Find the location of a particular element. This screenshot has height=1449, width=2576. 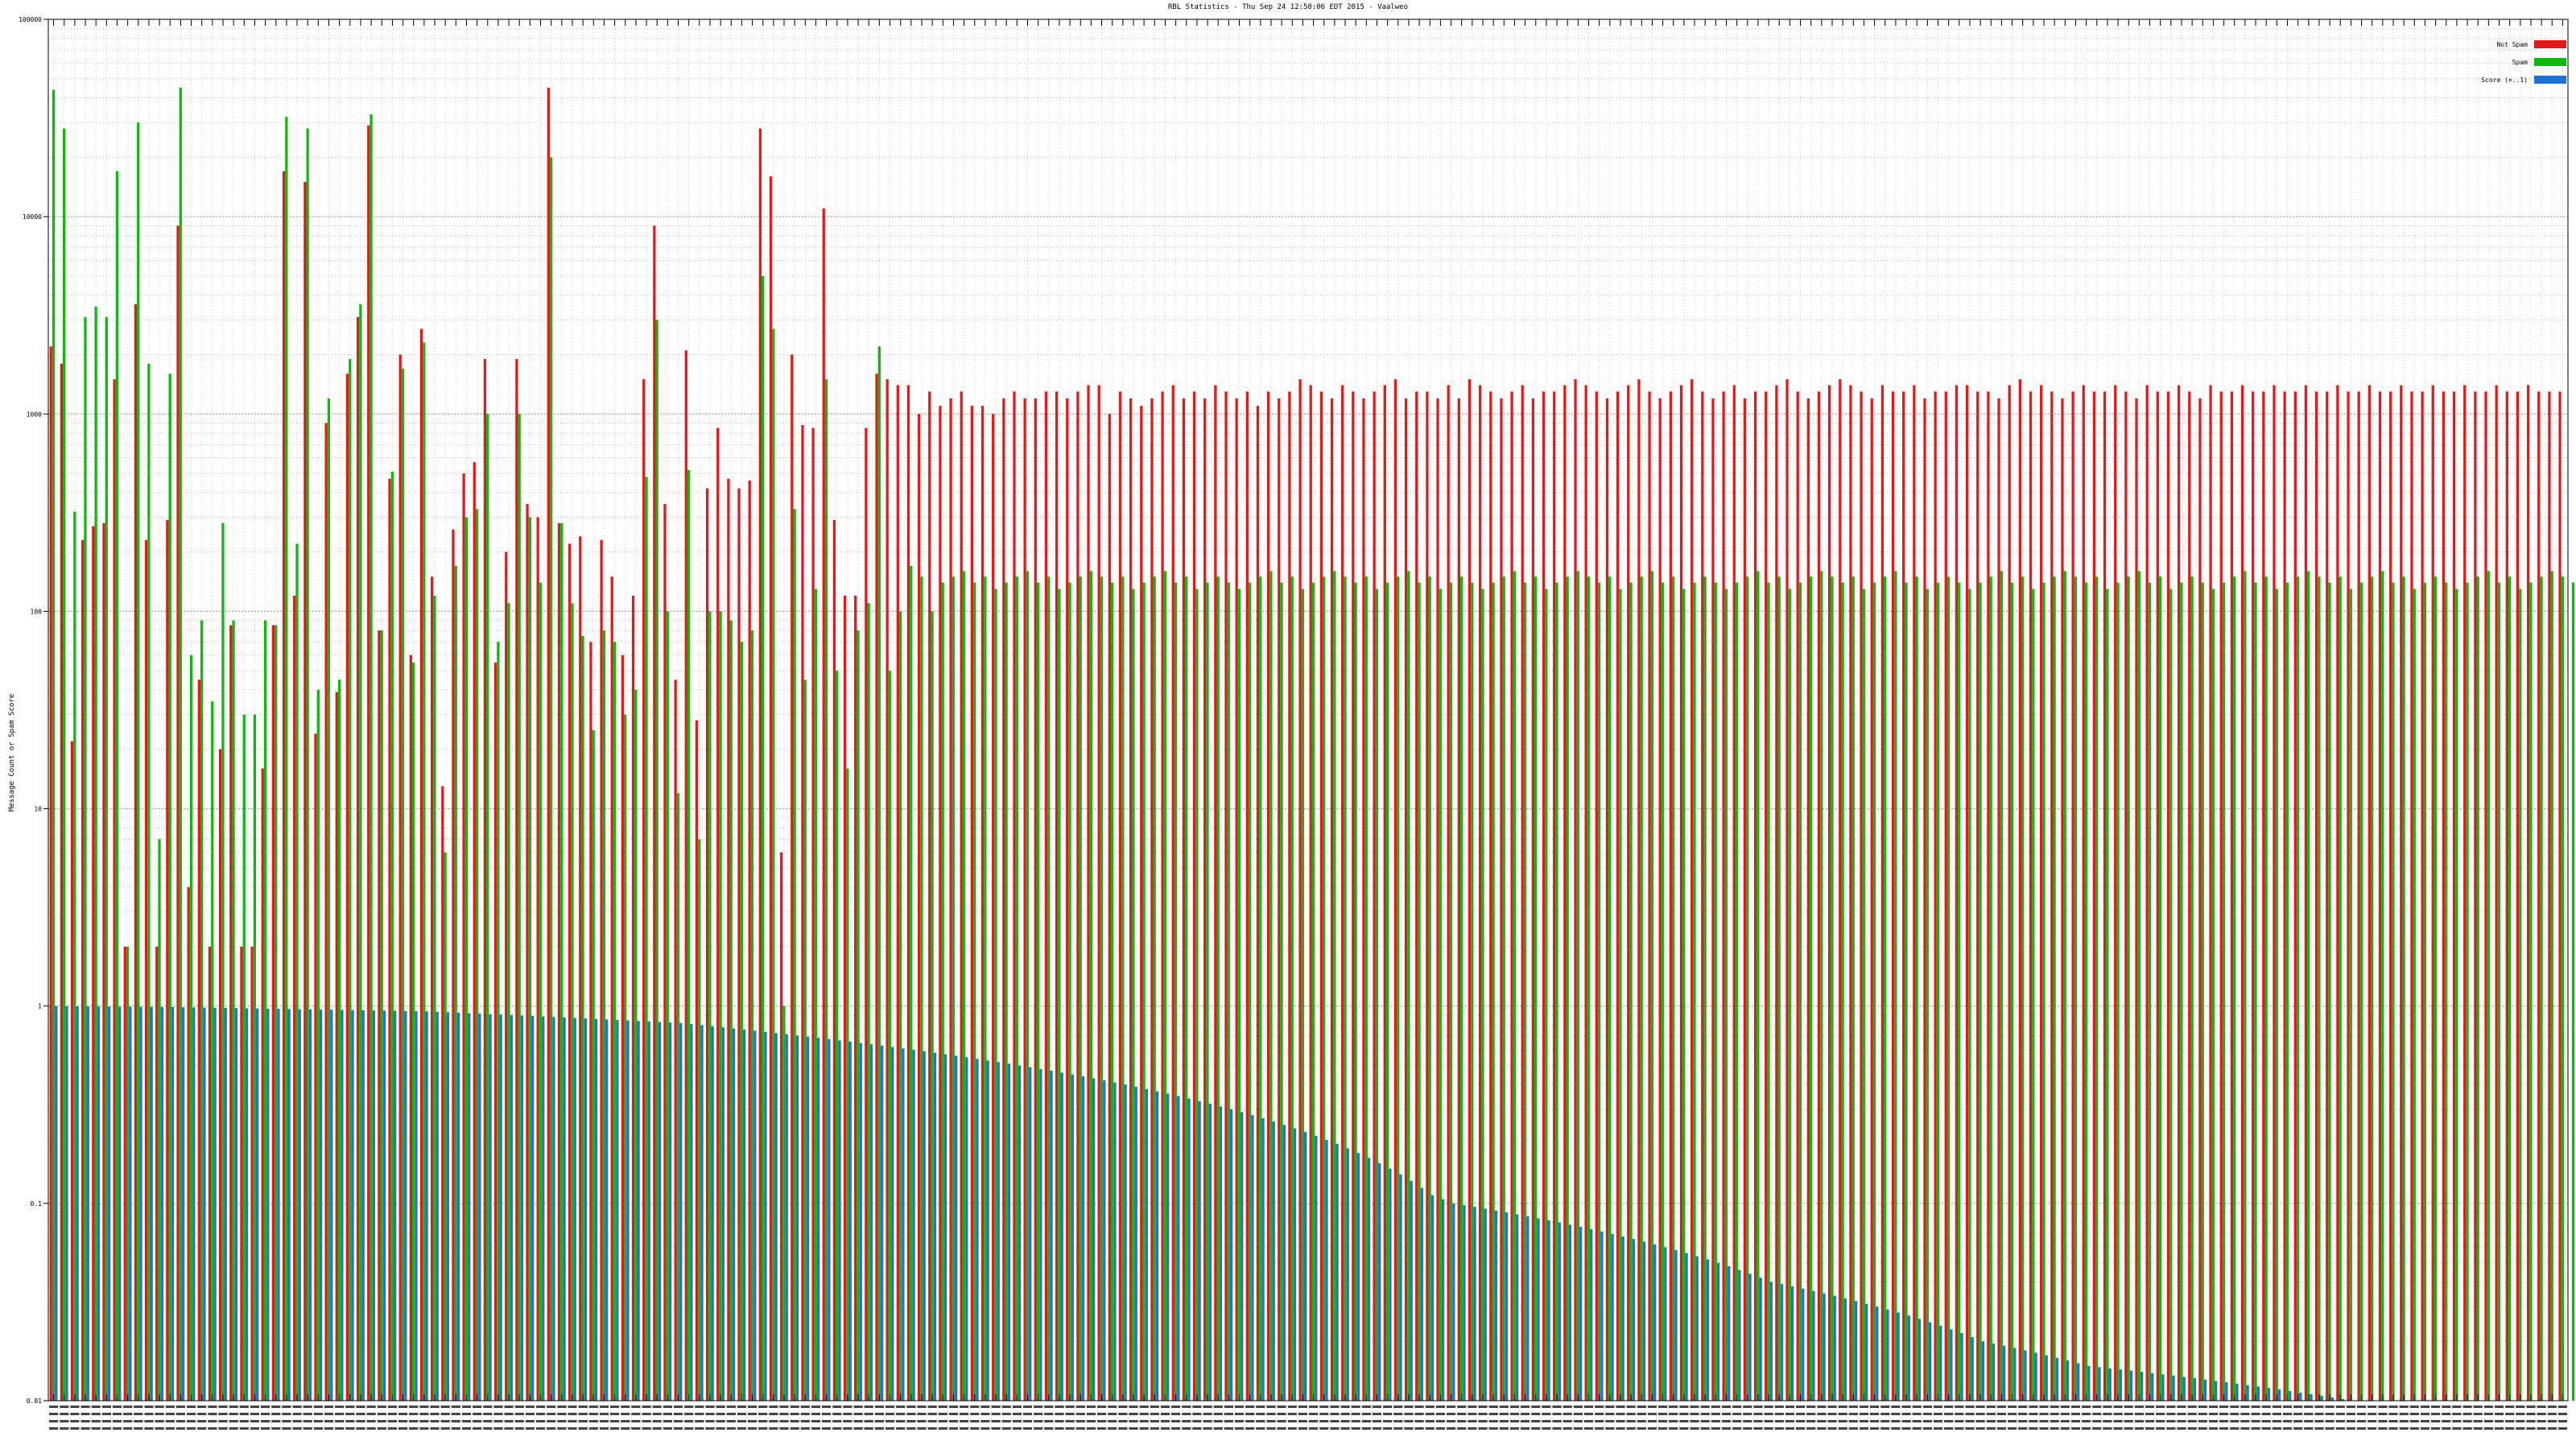

y-tick-label: 10 is located at coordinates (38, 809).